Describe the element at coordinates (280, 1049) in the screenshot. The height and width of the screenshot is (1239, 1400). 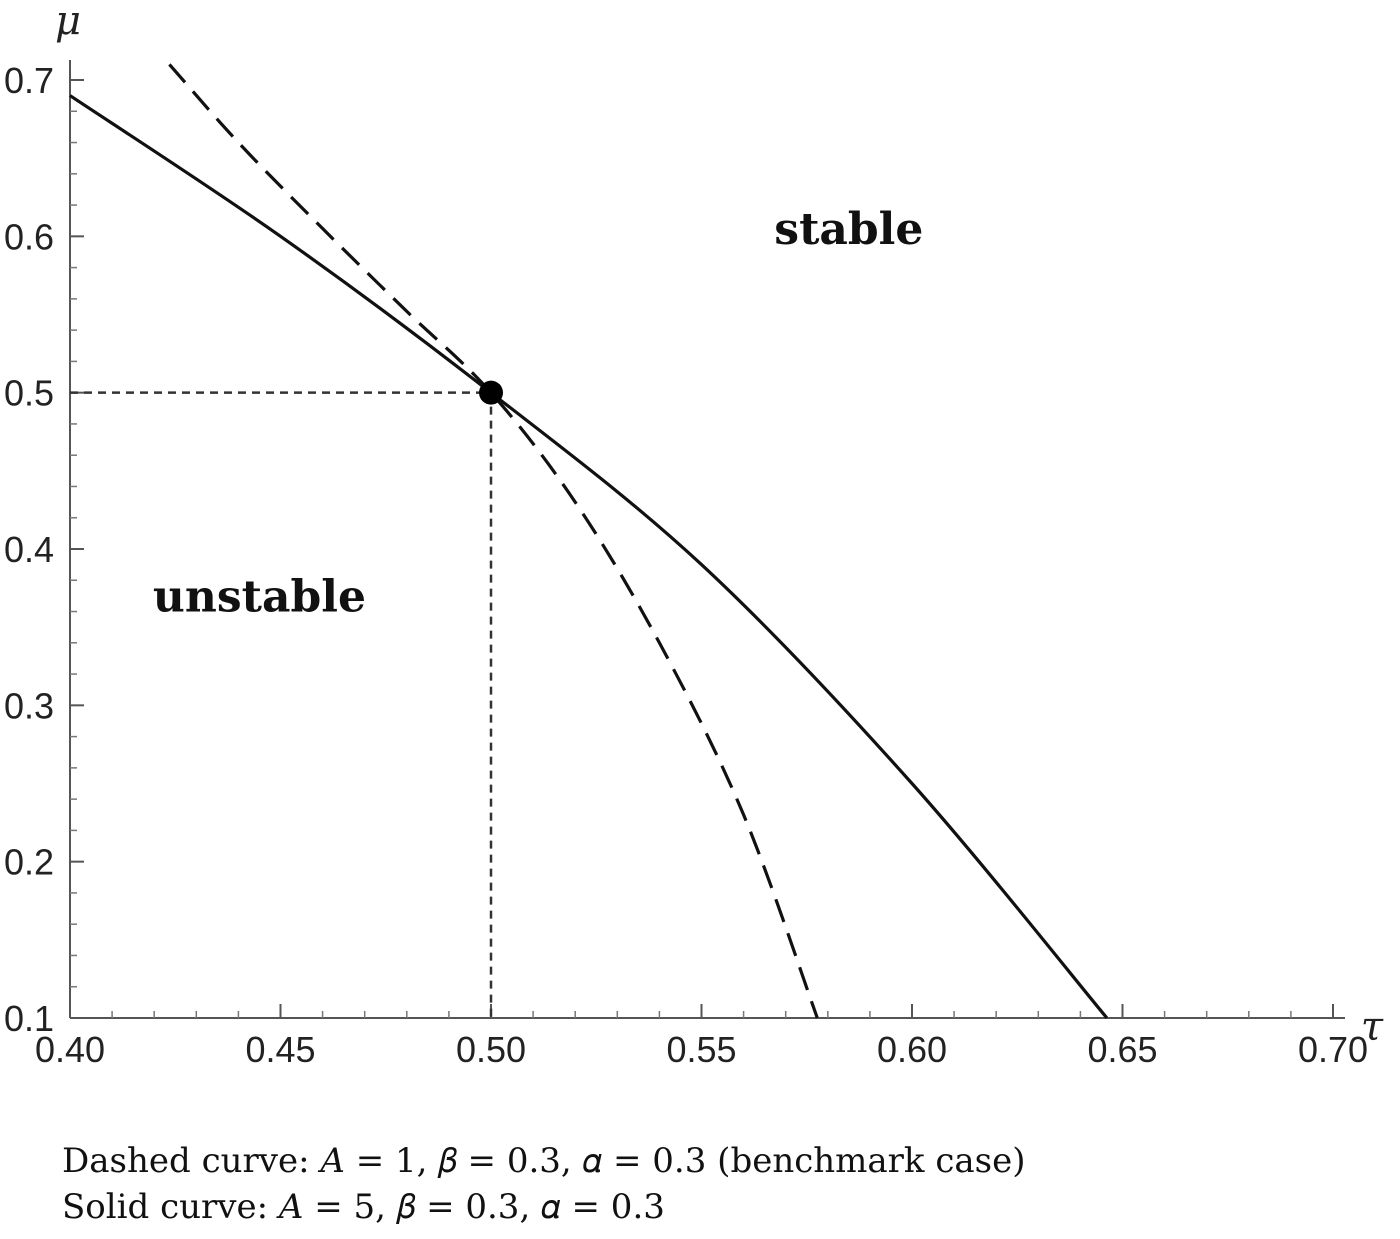
I see `x-tick-label: 0.45` at that location.